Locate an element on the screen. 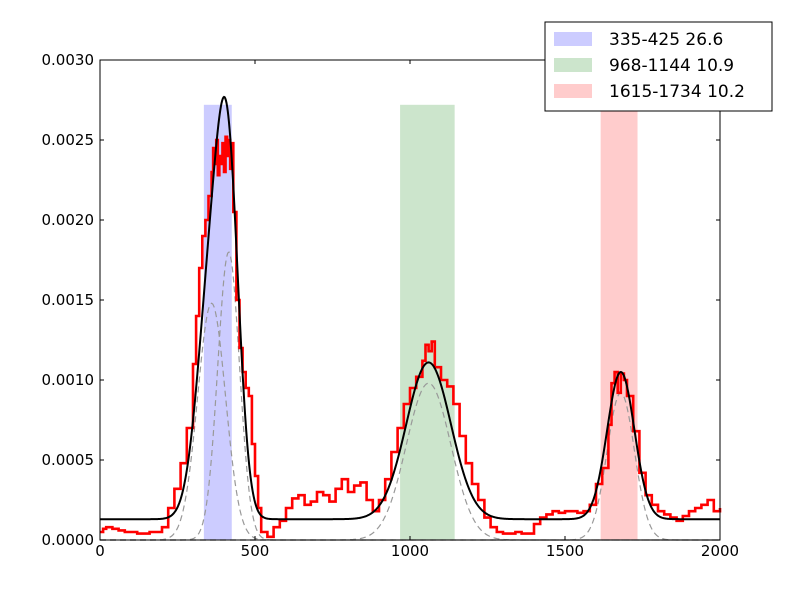 This screenshot has height=600, width=800. y-tick-label: 0.0010 is located at coordinates (68, 380).